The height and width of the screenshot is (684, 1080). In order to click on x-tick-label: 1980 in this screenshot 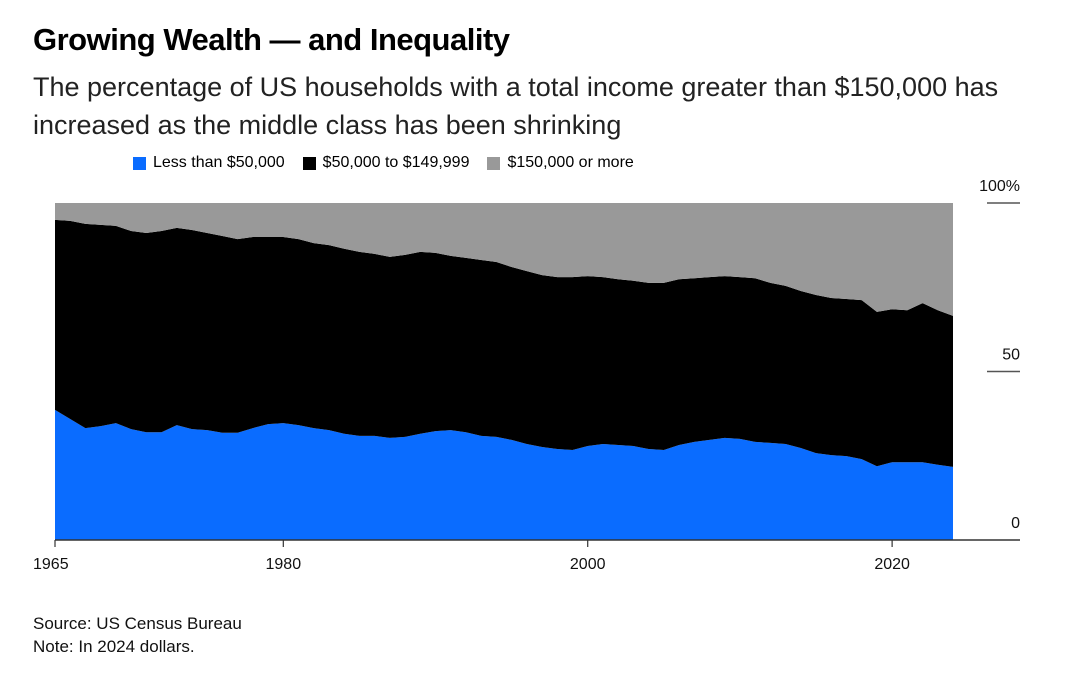, I will do `click(284, 564)`.